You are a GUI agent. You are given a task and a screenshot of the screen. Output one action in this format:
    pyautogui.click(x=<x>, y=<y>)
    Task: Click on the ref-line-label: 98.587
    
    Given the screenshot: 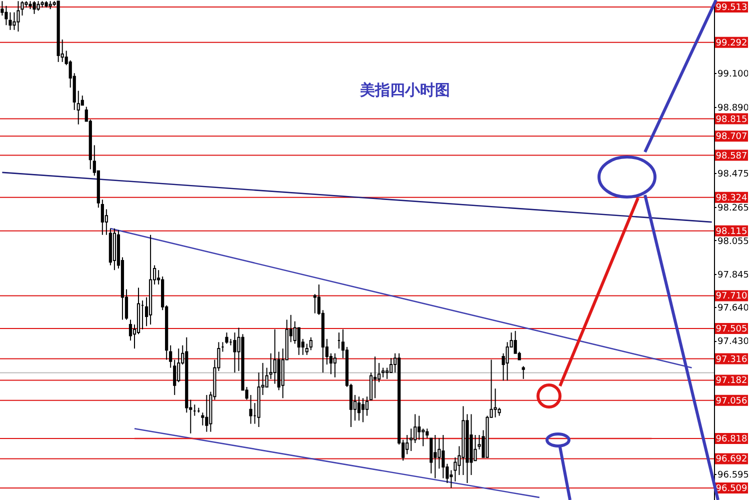 What is the action you would take?
    pyautogui.click(x=732, y=156)
    